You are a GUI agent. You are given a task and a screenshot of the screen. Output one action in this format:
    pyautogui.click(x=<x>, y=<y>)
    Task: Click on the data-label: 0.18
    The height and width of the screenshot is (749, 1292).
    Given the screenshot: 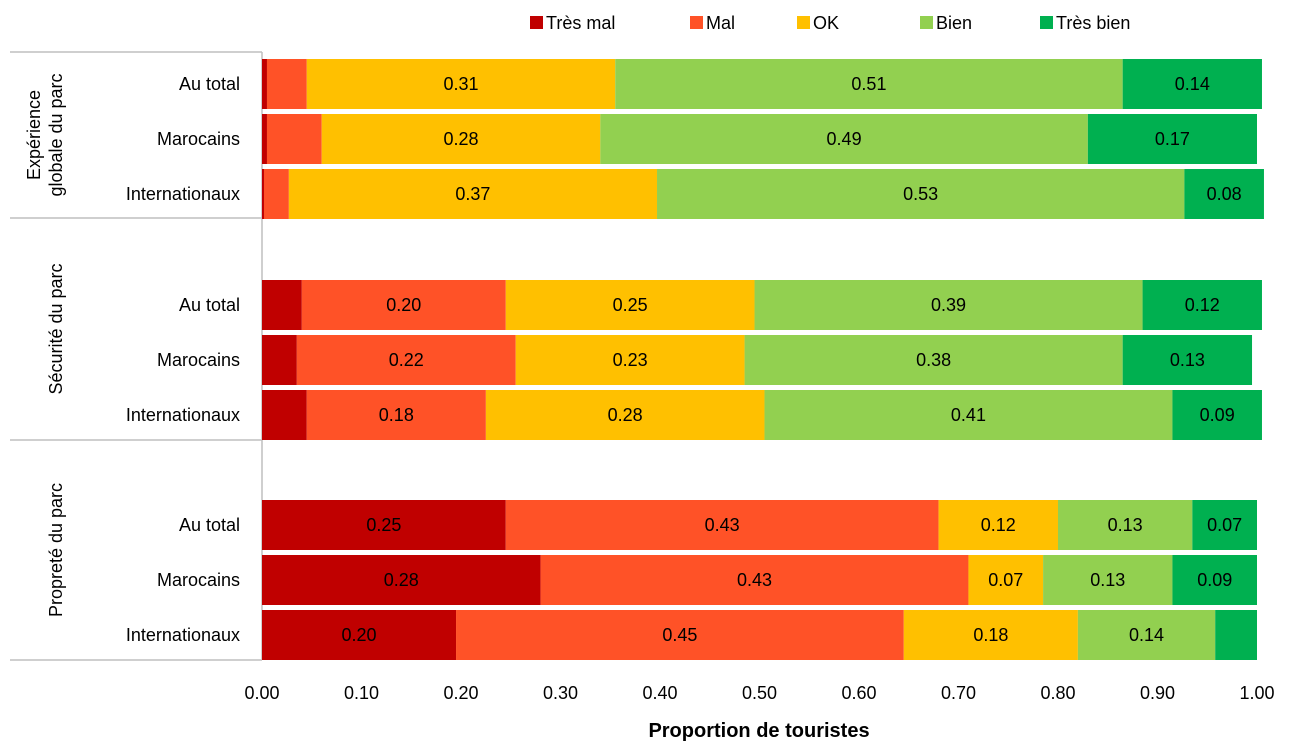 What is the action you would take?
    pyautogui.click(x=990, y=635)
    